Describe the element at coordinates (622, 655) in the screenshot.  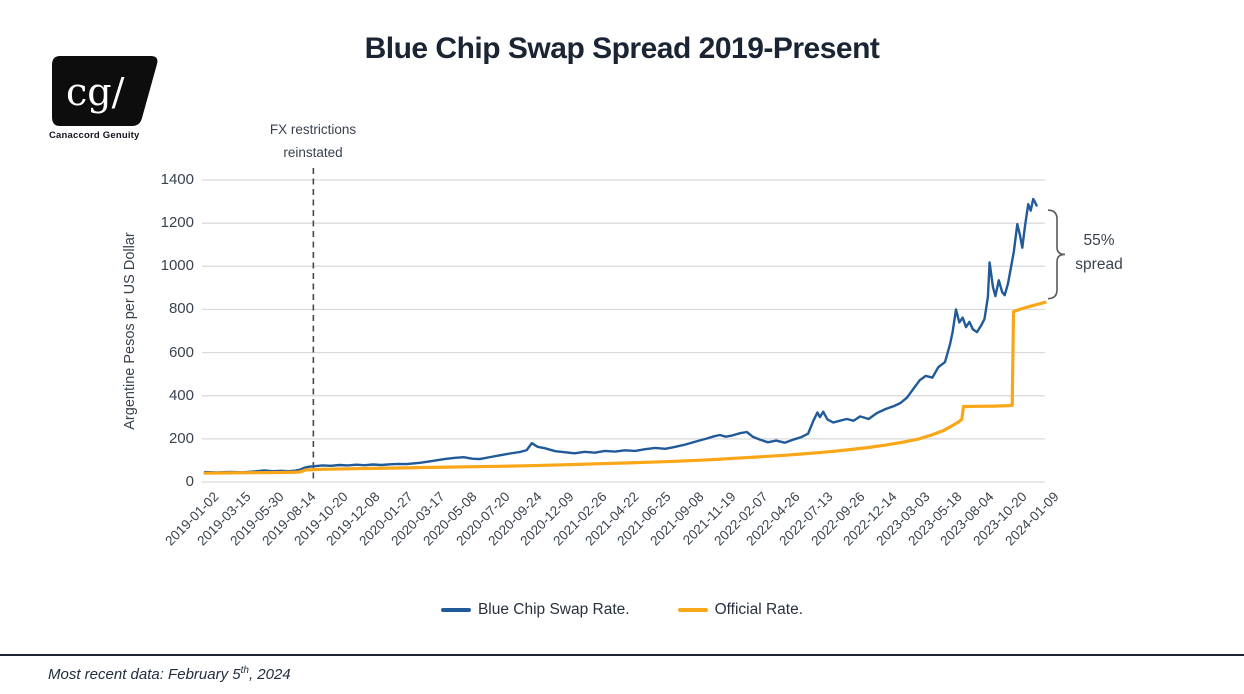
I see `footer-divider` at that location.